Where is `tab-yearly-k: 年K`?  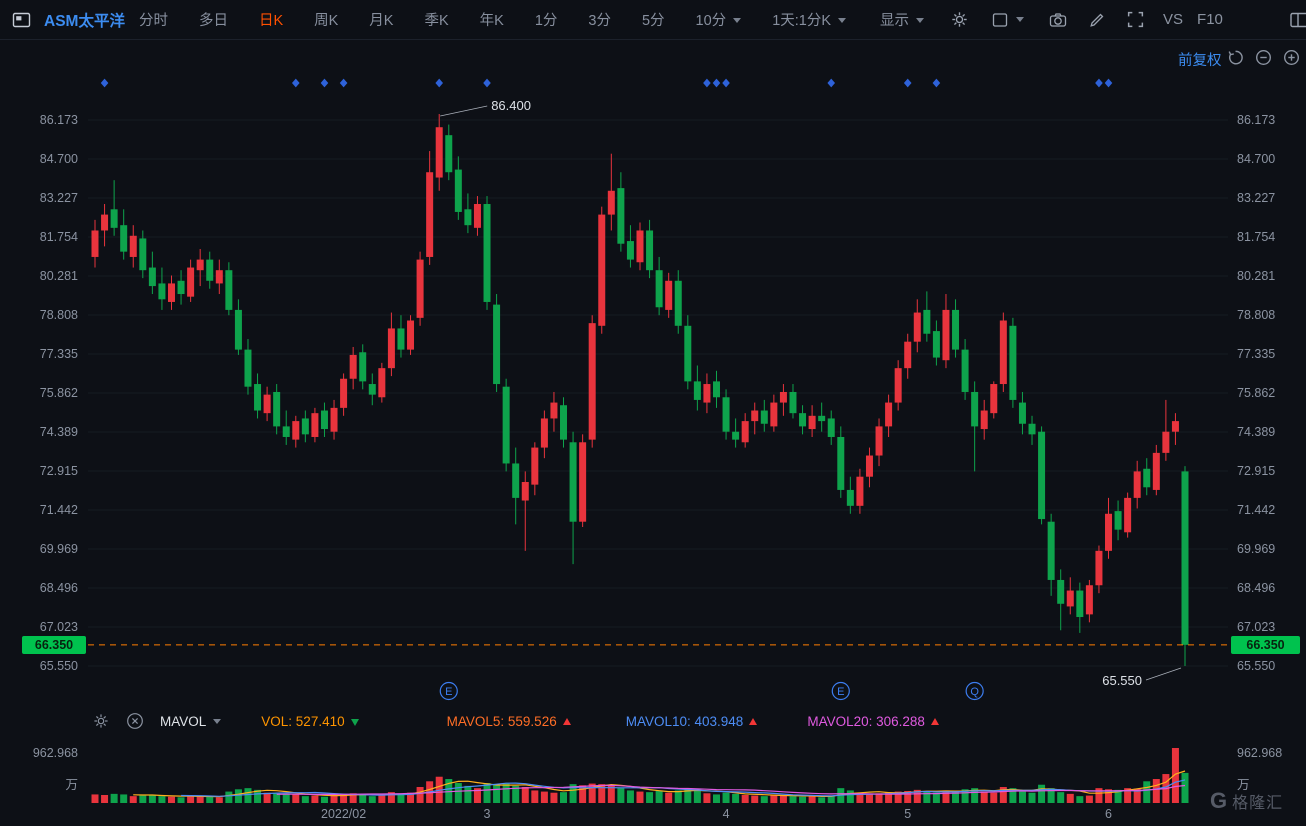 tab-yearly-k: 年K is located at coordinates (491, 21).